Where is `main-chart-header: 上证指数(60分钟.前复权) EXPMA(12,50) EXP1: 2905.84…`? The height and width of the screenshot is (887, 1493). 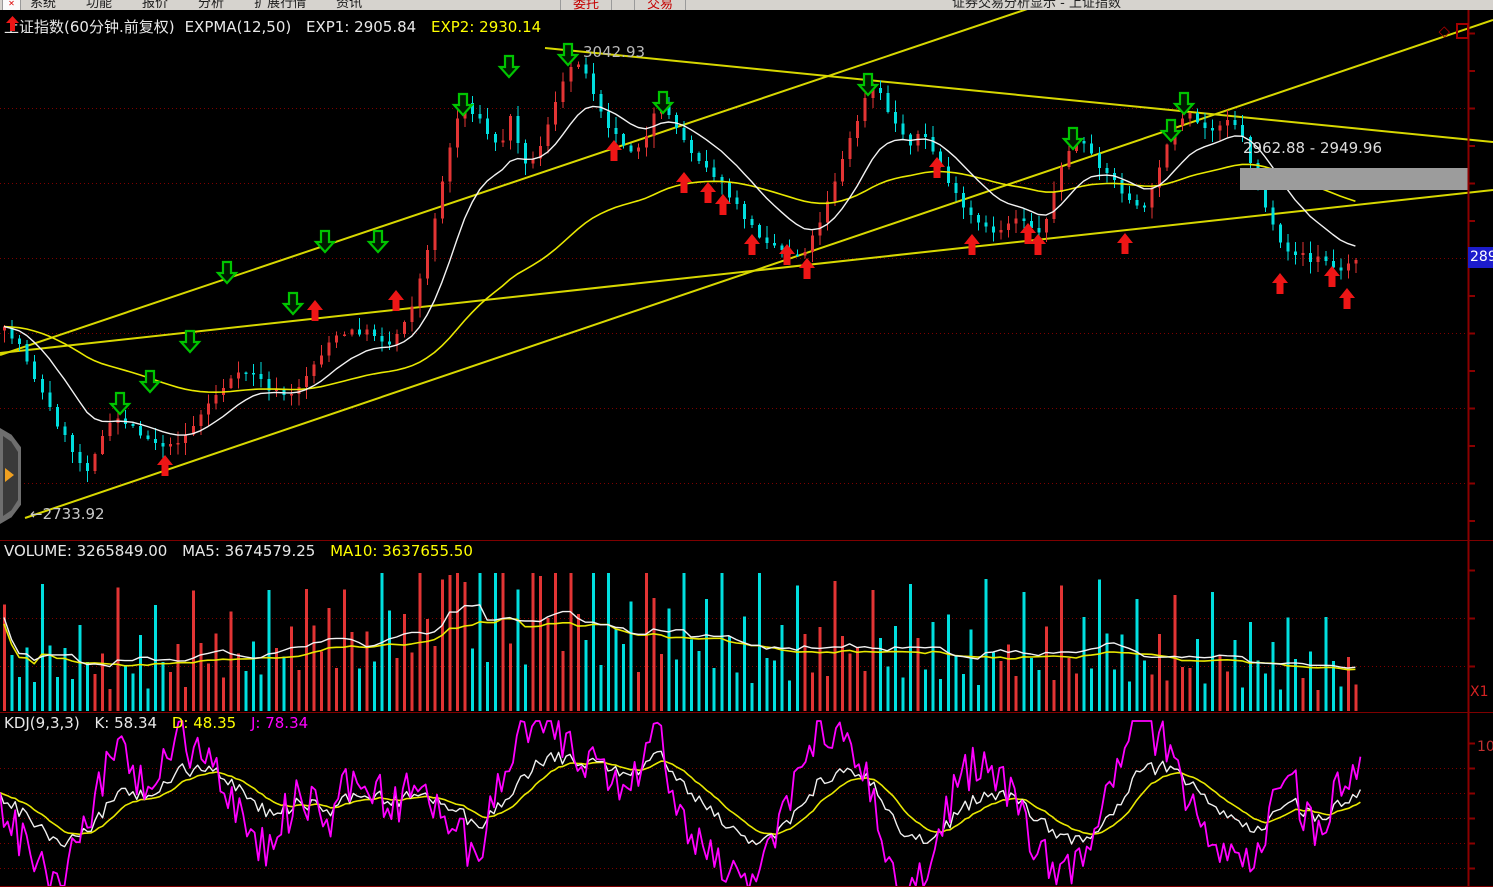 main-chart-header: 上证指数(60分钟.前复权) EXPMA(12,50) EXP1: 2905.84… is located at coordinates (277, 26).